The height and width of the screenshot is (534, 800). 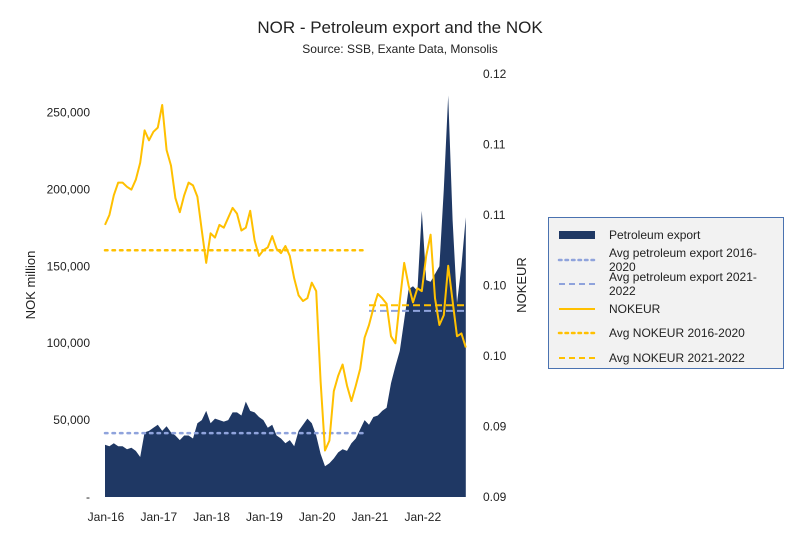 I want to click on legend-label: Avg petroleum export 2021-2022, so click(x=683, y=284).